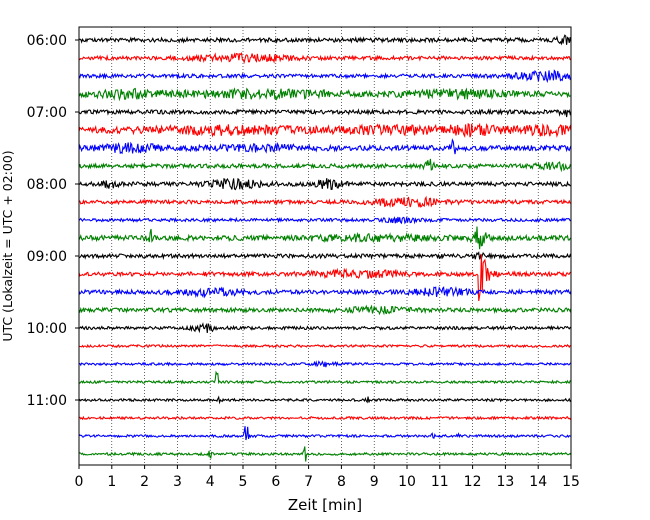 The height and width of the screenshot is (520, 650). What do you see at coordinates (275, 482) in the screenshot?
I see `x-tick-label-6: 6` at bounding box center [275, 482].